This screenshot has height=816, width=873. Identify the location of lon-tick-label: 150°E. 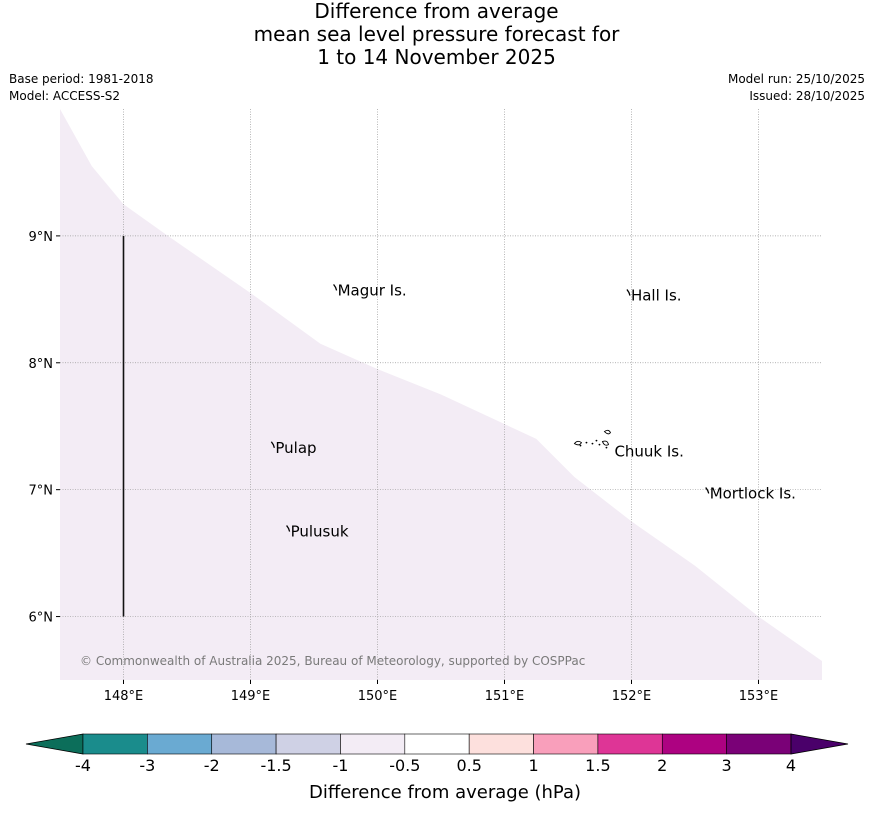
(378, 696).